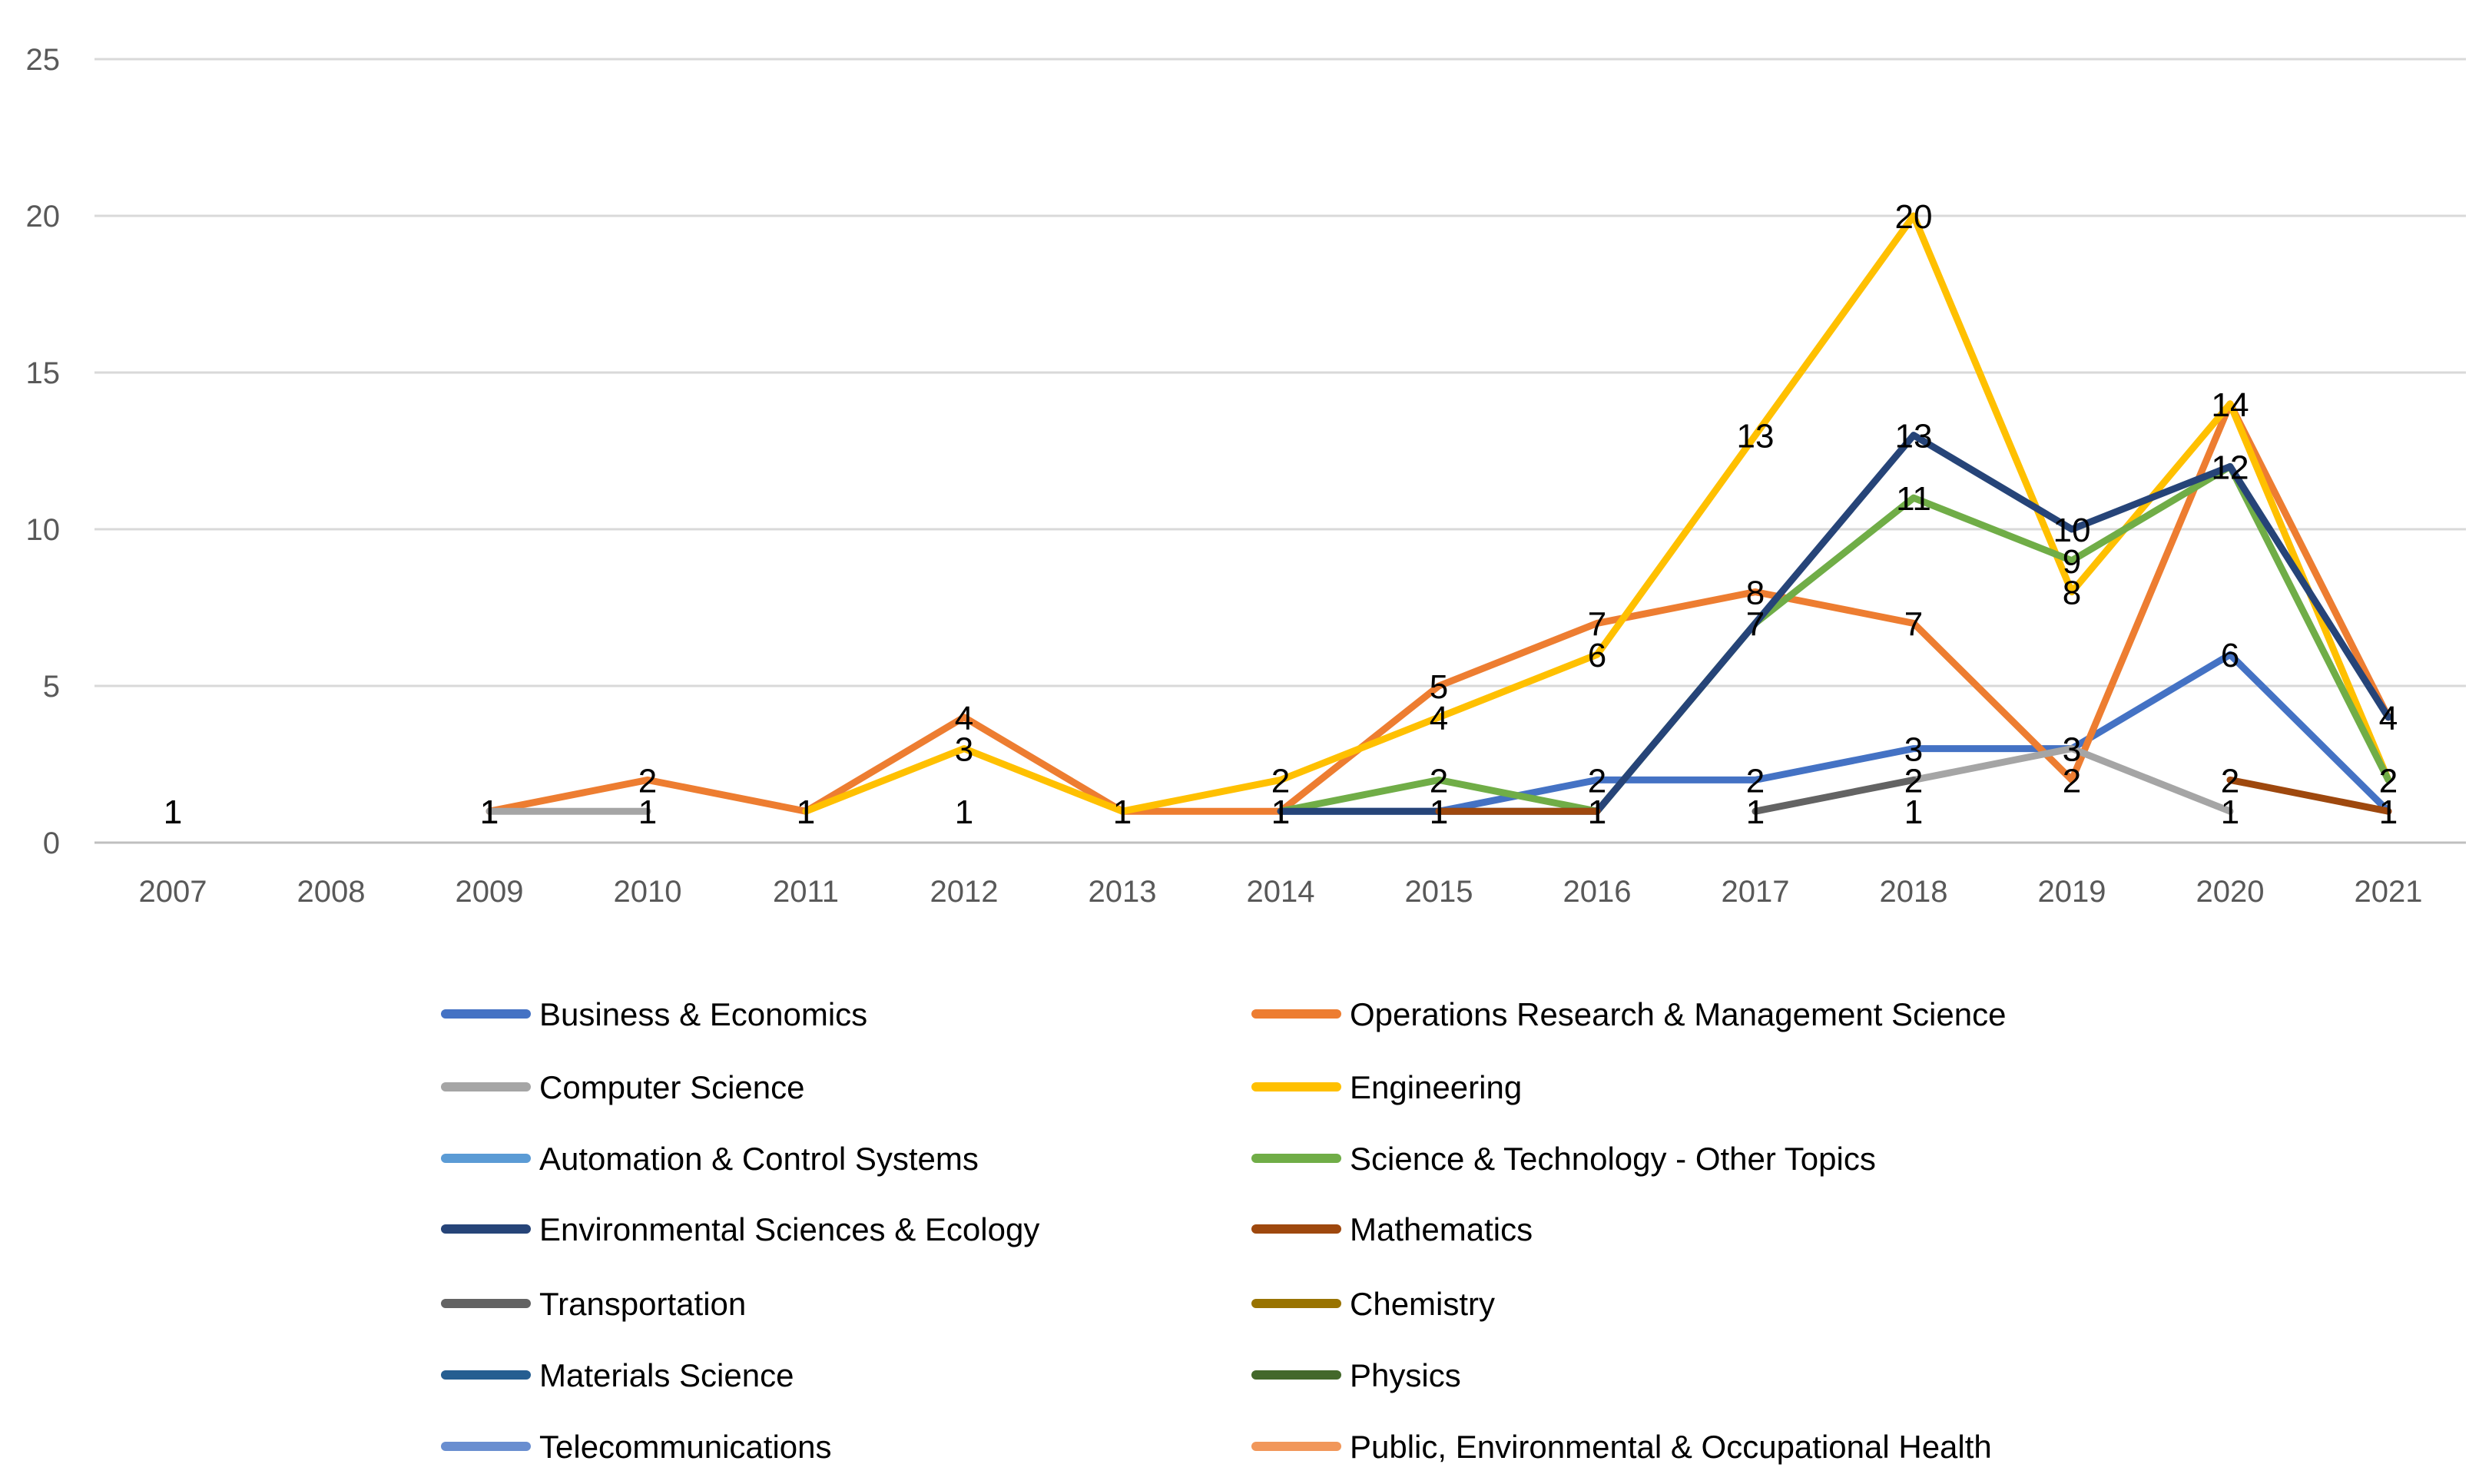  I want to click on x-tick-label: 2014, so click(1281, 892).